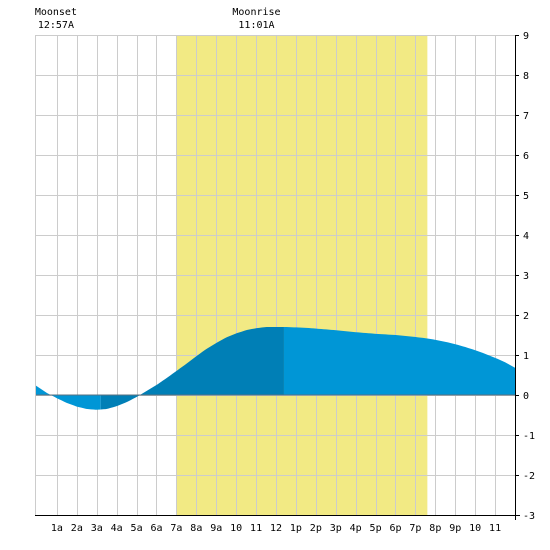 Image resolution: width=550 pixels, height=550 pixels. Describe the element at coordinates (97, 528) in the screenshot. I see `x-tick-label: 3a` at that location.